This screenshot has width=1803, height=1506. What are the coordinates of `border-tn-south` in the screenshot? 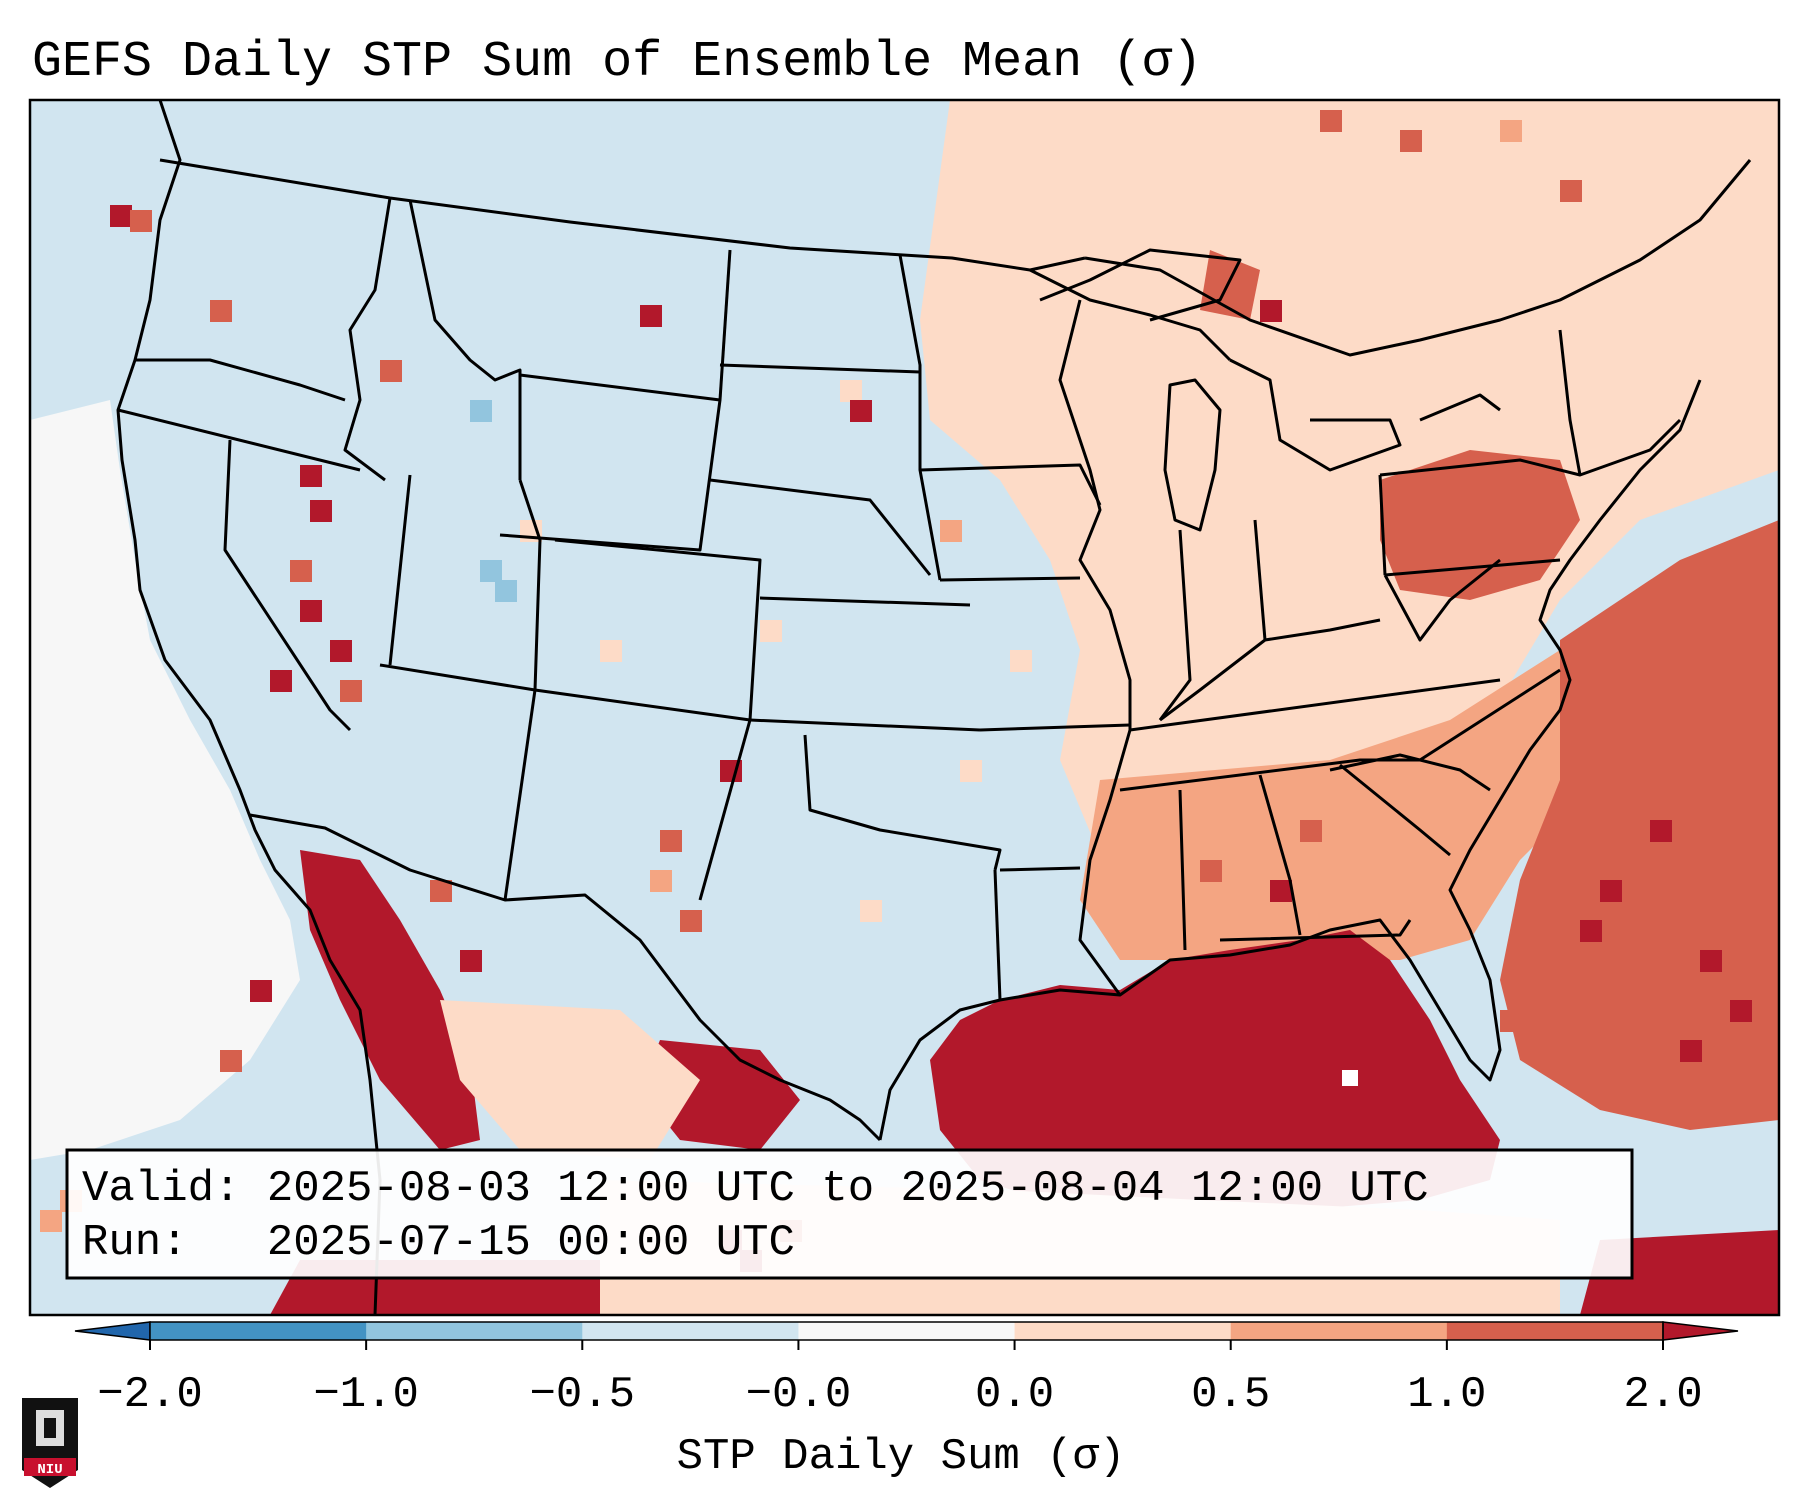 It's located at (1269, 775).